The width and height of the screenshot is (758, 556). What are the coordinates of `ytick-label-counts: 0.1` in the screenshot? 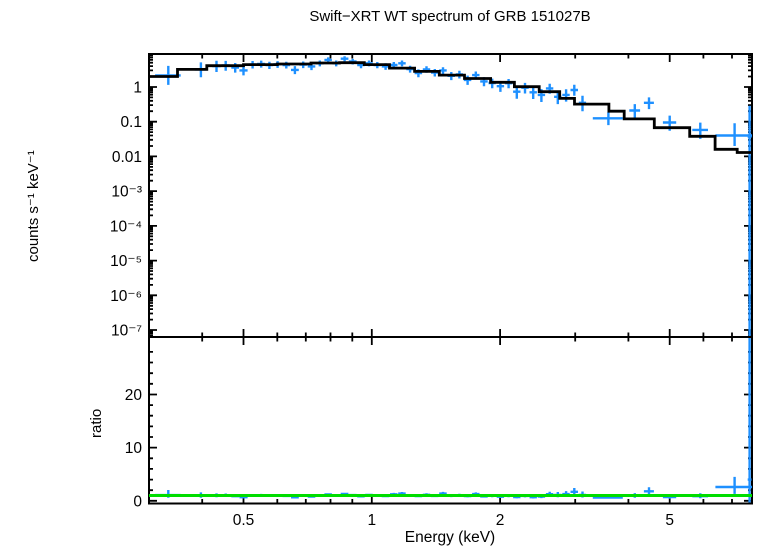 It's located at (131, 122).